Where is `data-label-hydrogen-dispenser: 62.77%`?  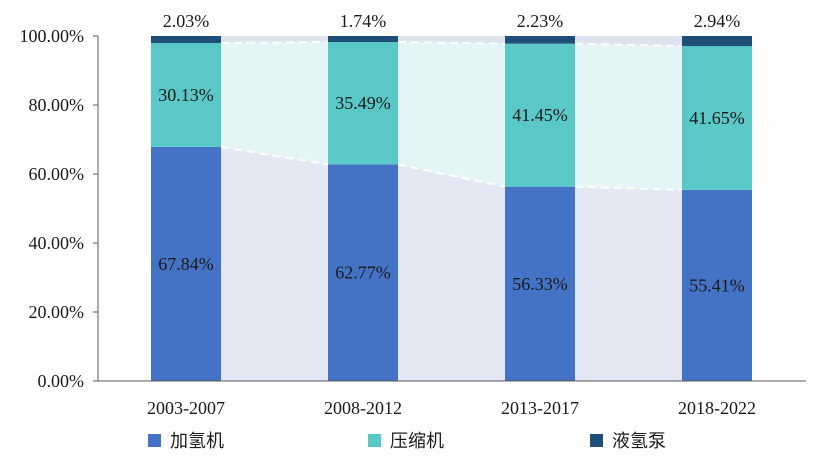 data-label-hydrogen-dispenser: 62.77% is located at coordinates (363, 273).